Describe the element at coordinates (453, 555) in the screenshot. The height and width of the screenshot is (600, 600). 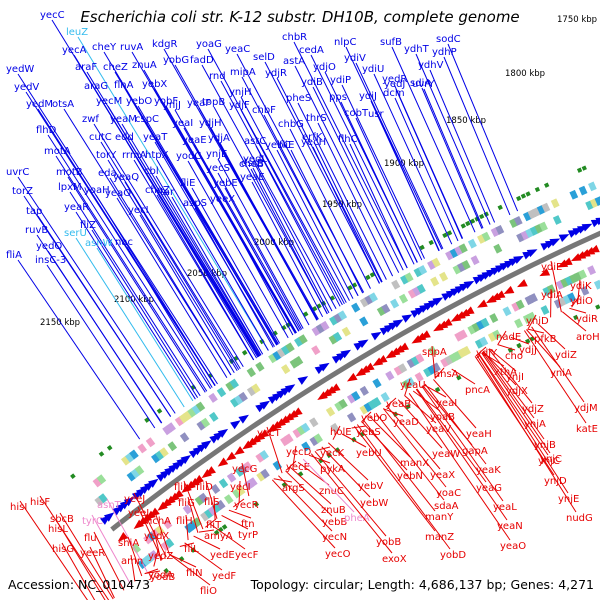
I see `reverse-gene-label: yobD` at that location.